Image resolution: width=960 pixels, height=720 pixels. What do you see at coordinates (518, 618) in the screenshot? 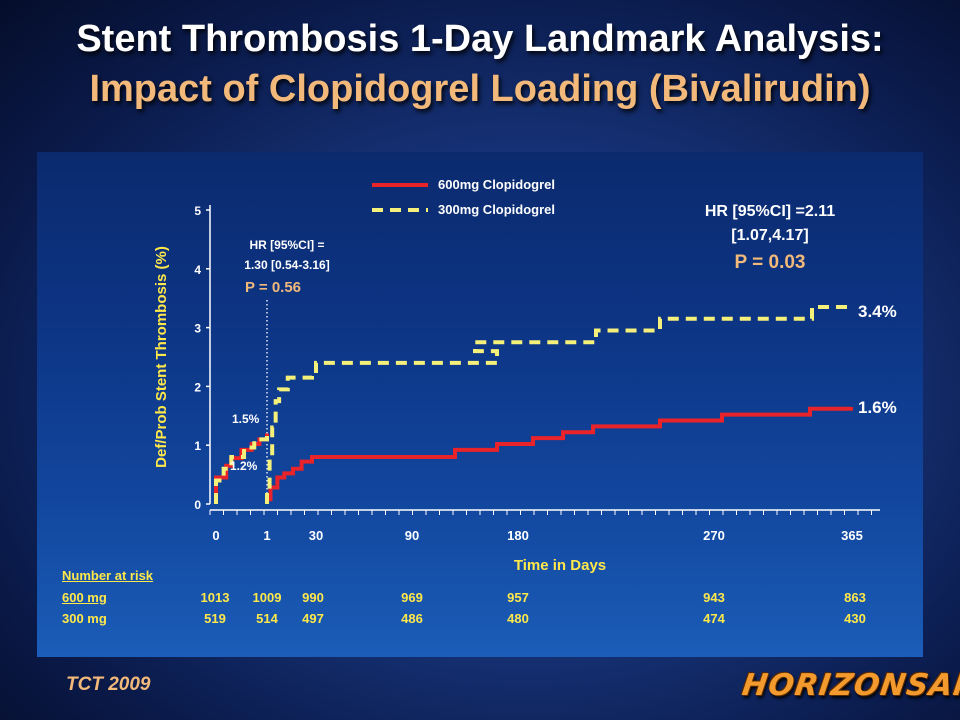
I see `risk-value-300: 480` at bounding box center [518, 618].